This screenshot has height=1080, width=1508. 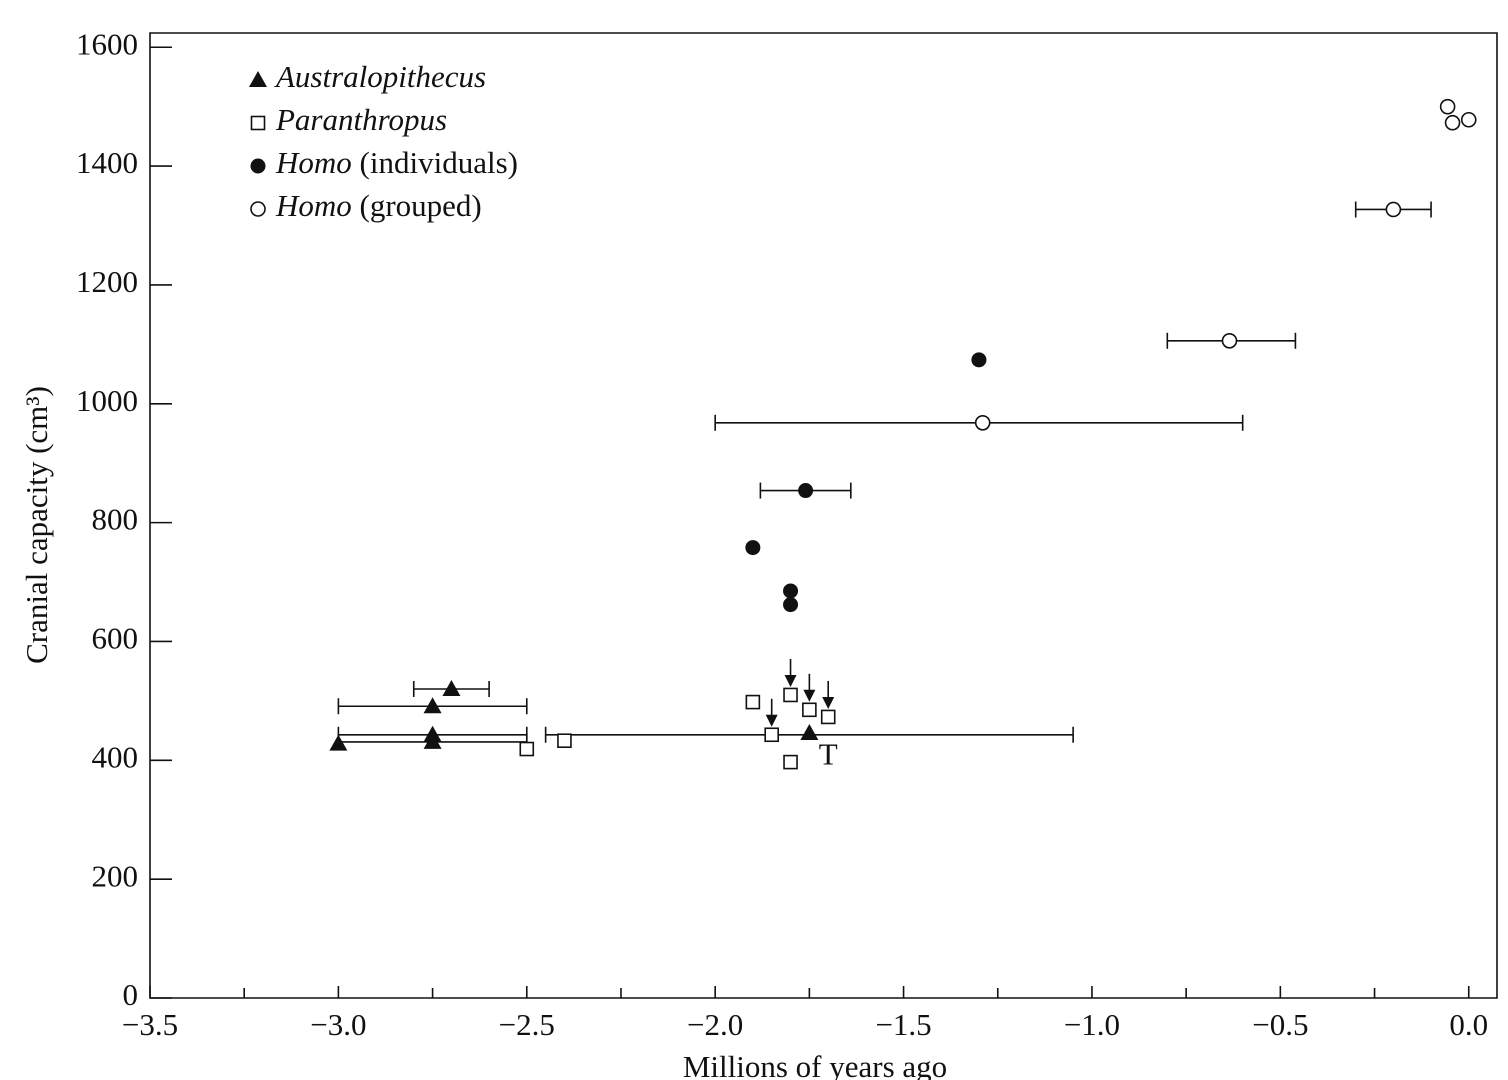 I want to click on legend-label: Homo (grouped), so click(x=378, y=205).